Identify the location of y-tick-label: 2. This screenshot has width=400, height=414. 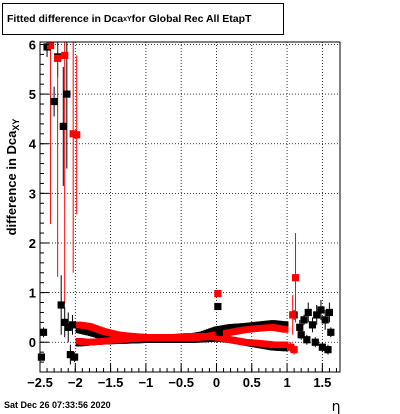
(32, 243).